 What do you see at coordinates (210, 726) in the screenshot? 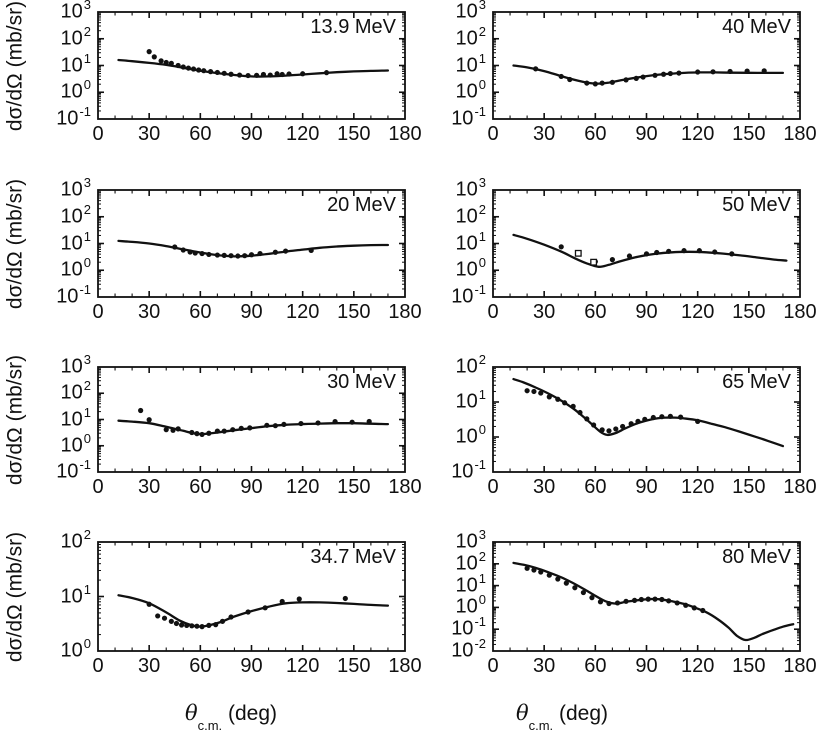
I see `theta-subscript: c.m.` at bounding box center [210, 726].